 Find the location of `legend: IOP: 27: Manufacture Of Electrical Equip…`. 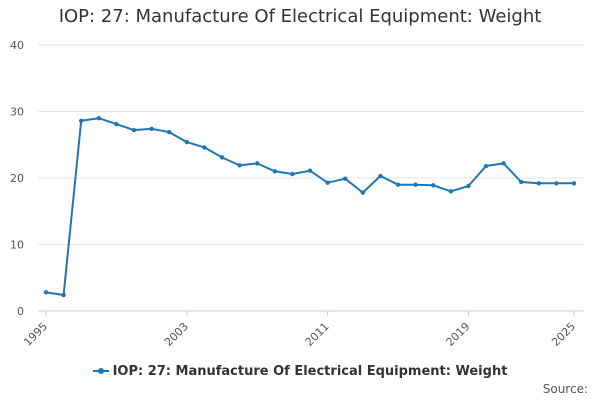

legend: IOP: 27: Manufacture Of Electrical Equip… is located at coordinates (300, 371).